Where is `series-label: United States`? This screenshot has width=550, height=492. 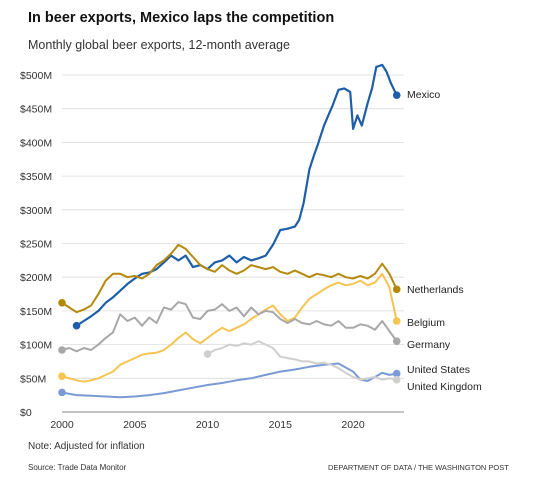 series-label: United States is located at coordinates (438, 370).